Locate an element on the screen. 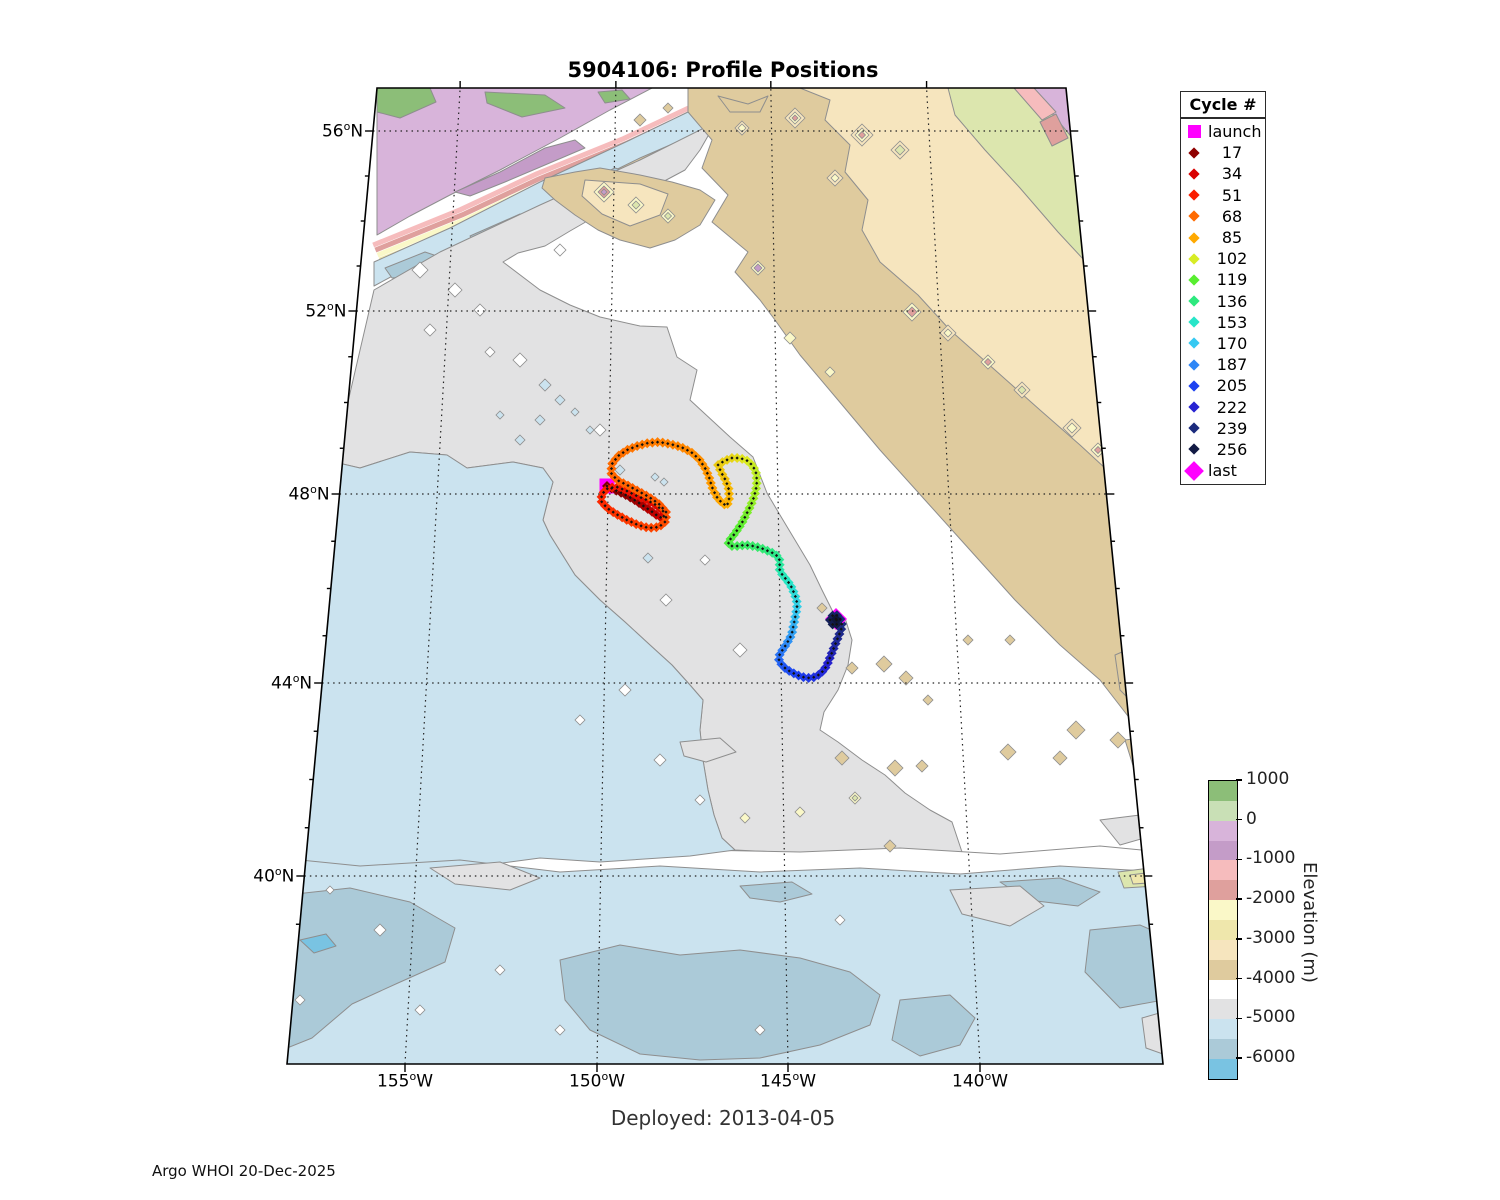 This screenshot has width=1500, height=1200. colorbar-tick-label: 1000 is located at coordinates (1268, 779).